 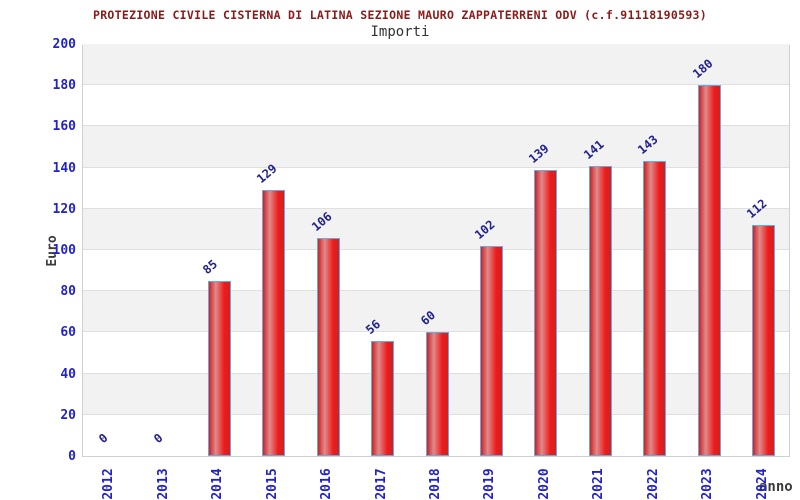 What do you see at coordinates (68, 415) in the screenshot?
I see `y-axis-tick-label: 20` at bounding box center [68, 415].